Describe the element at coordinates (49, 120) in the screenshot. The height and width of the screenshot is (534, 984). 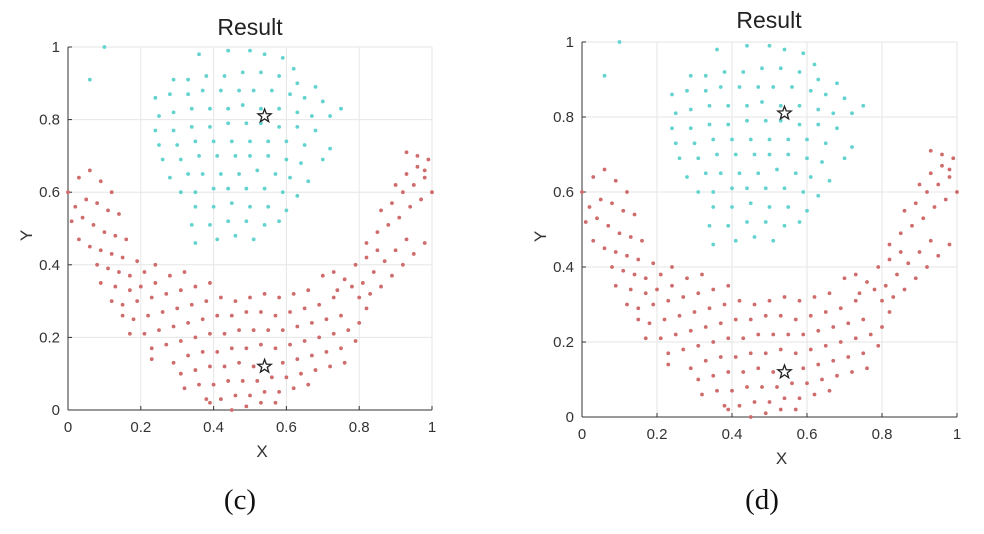
I see `y-tick-label-c: 0.8` at that location.